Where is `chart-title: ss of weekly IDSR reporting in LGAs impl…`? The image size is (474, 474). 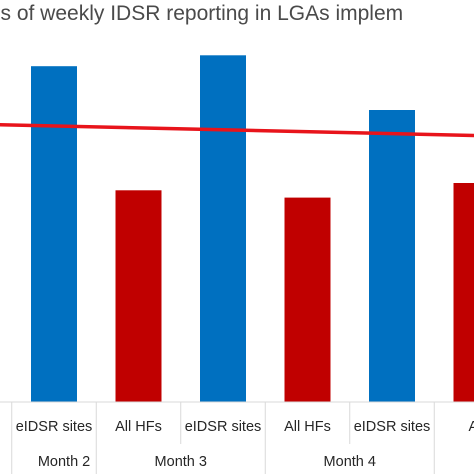
chart-title: ss of weekly IDSR reporting in LGAs impl… is located at coordinates (201, 13).